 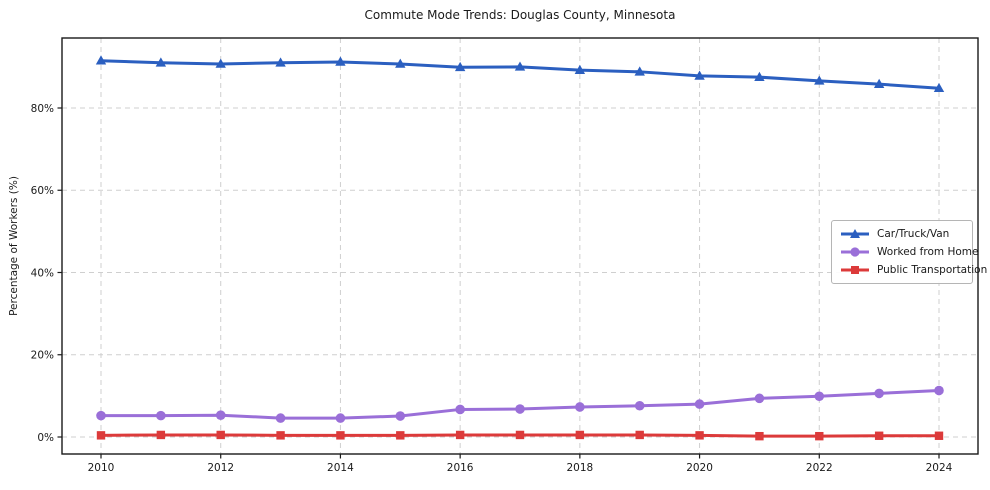 I want to click on y-tick-label: 60%, so click(x=42, y=191).